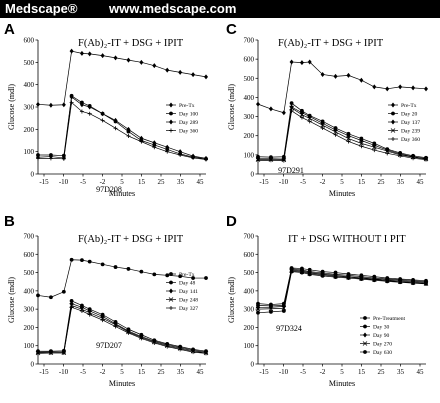  Describe the element at coordinates (376, 353) in the screenshot. I see `legend-entry: Day 630` at that location.